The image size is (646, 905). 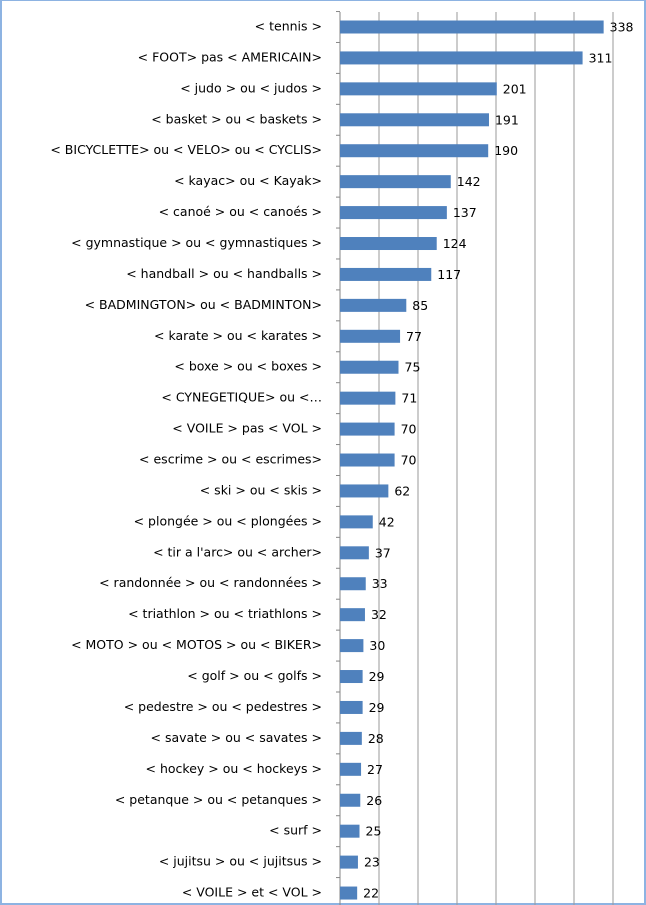 I want to click on y-tick-label: < ski > ou < skis >, so click(x=261, y=489).